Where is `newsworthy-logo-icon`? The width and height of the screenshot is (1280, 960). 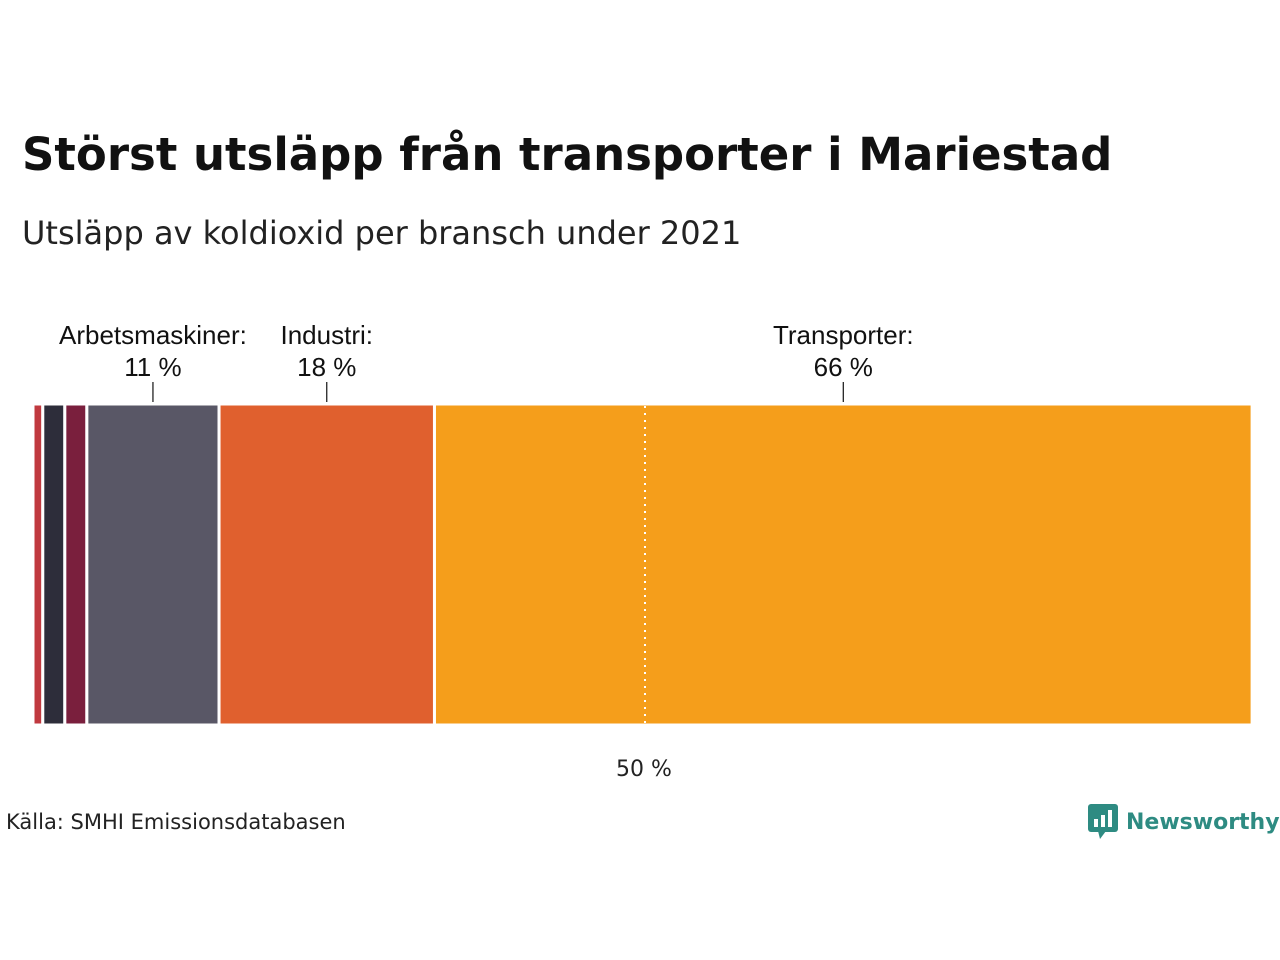 newsworthy-logo-icon is located at coordinates (1103, 821).